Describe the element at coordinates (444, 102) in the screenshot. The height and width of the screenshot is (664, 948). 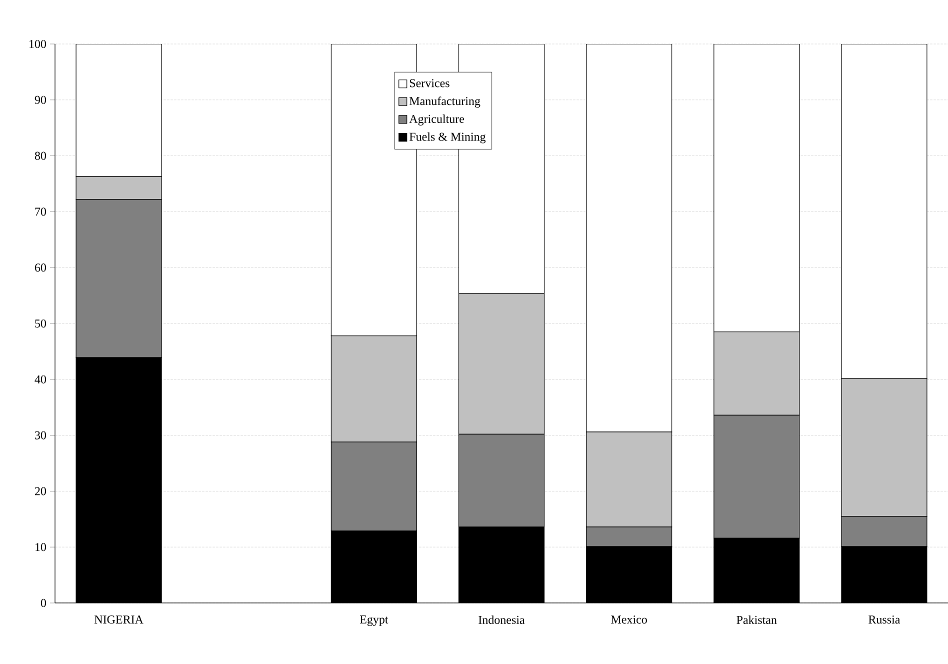
I see `legend-label: Manufacturing` at that location.